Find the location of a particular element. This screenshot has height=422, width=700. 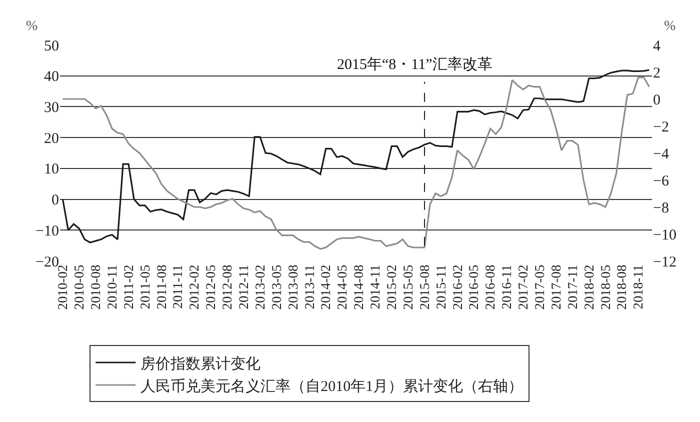

x-tick-label: 2016-05 is located at coordinates (474, 287).